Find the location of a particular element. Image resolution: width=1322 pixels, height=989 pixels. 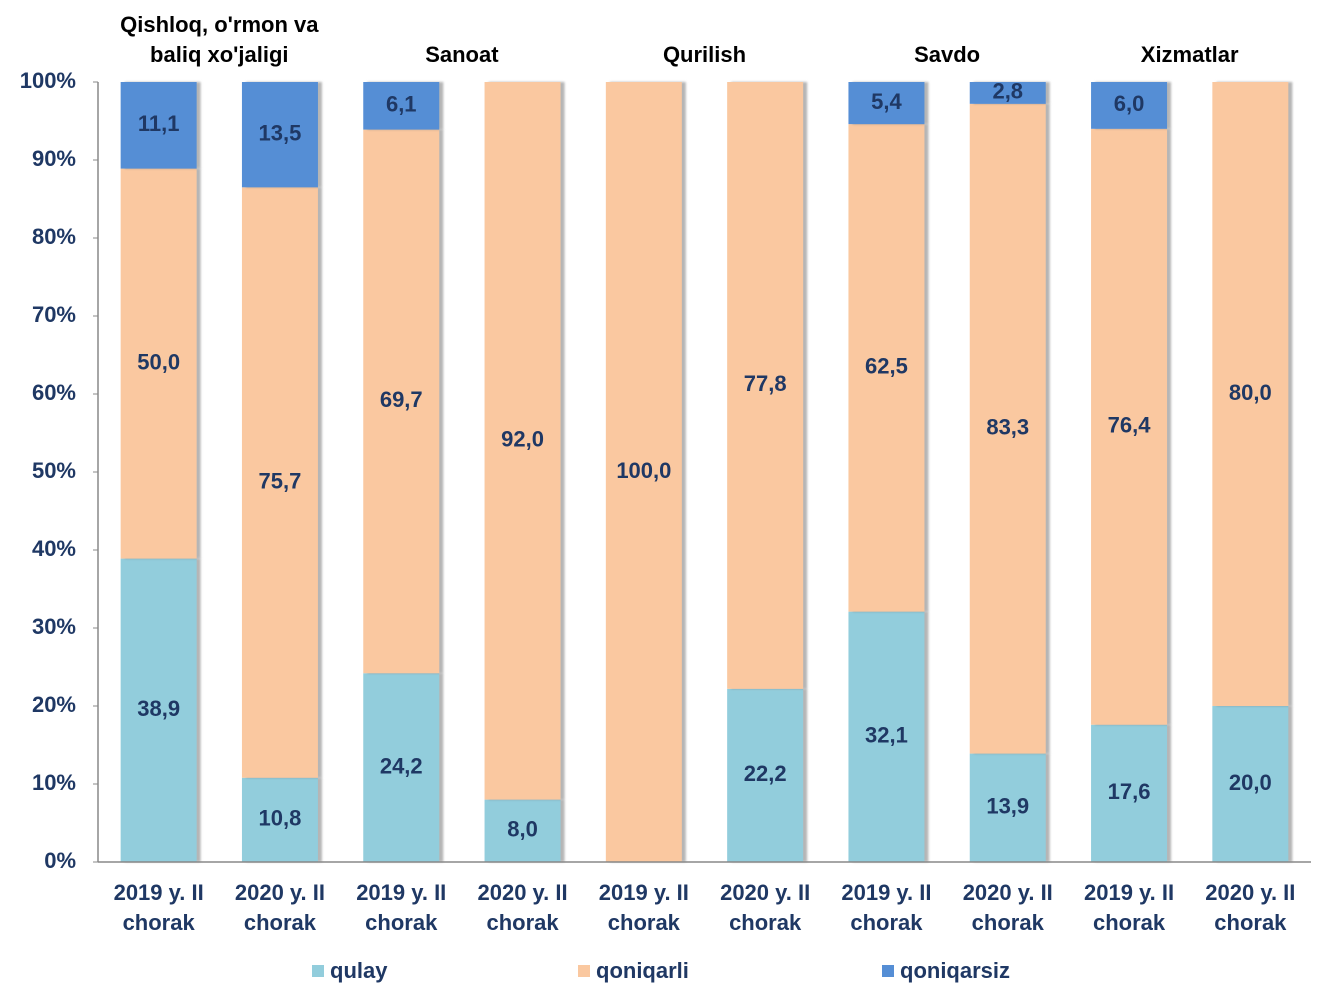

data-label: 100,0 is located at coordinates (643, 470).